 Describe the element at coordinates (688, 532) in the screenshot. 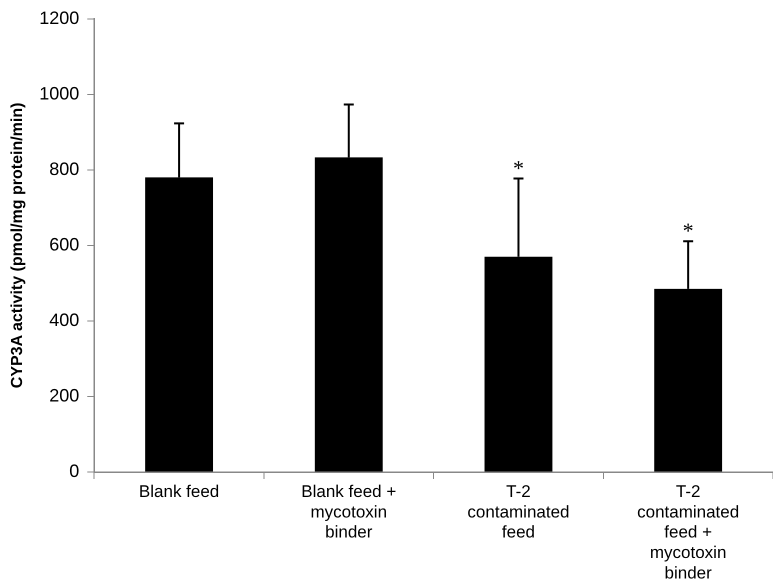

I see `x-tick-label: T-2 contaminated feed + mycotoxin binder` at that location.